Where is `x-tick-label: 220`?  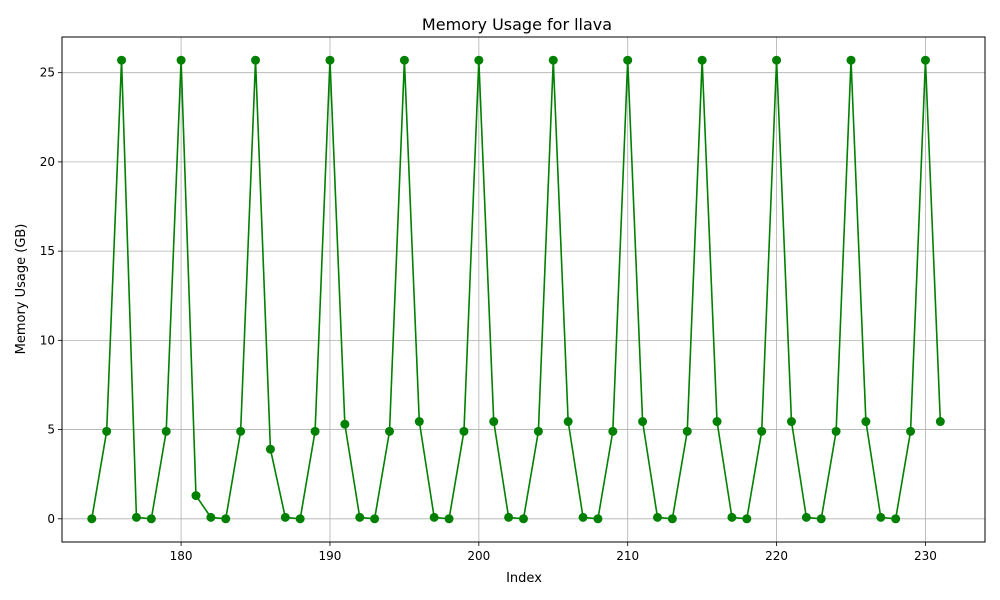 x-tick-label: 220 is located at coordinates (776, 556).